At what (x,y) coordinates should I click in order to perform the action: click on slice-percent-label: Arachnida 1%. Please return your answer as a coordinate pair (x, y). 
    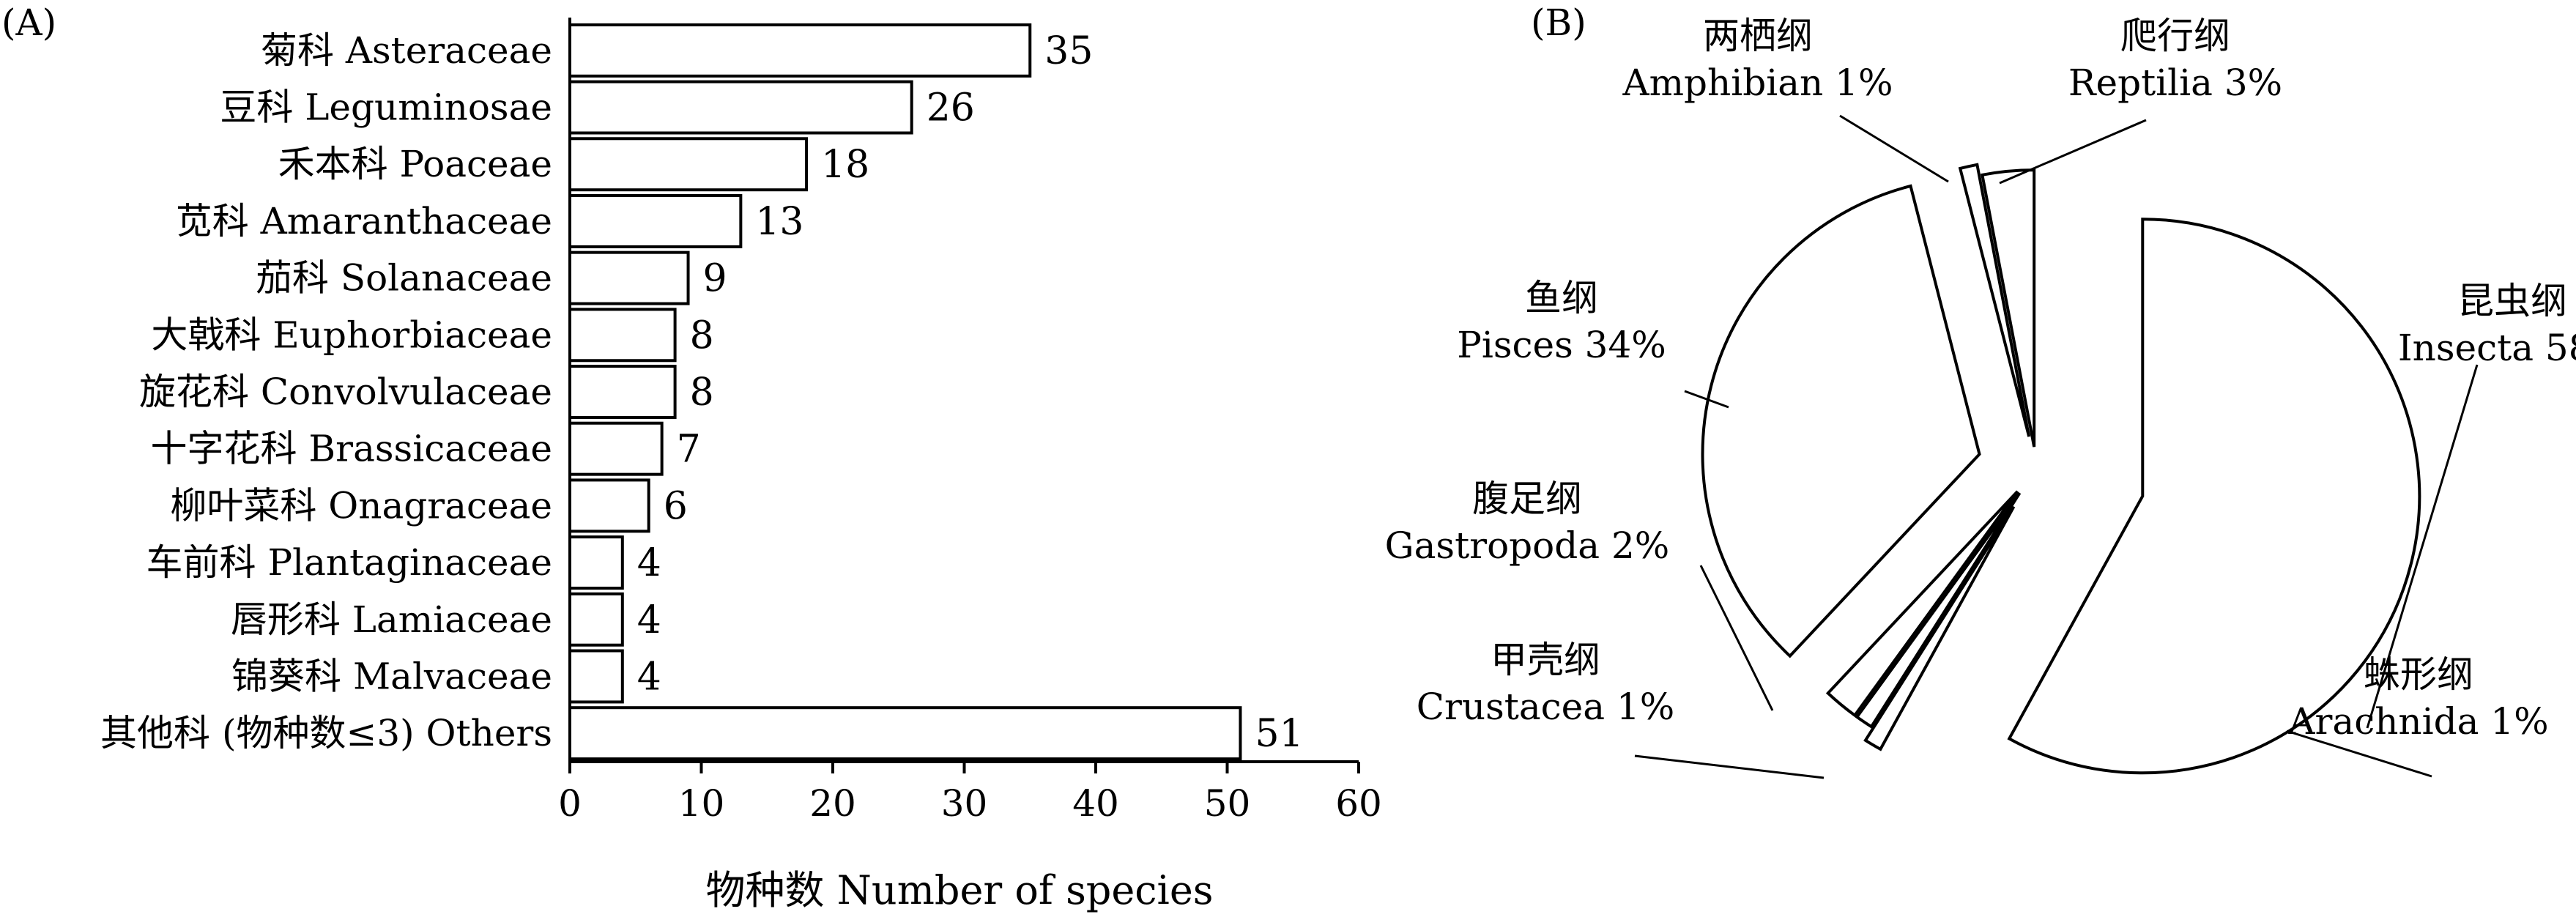
    Looking at the image, I should click on (2417, 721).